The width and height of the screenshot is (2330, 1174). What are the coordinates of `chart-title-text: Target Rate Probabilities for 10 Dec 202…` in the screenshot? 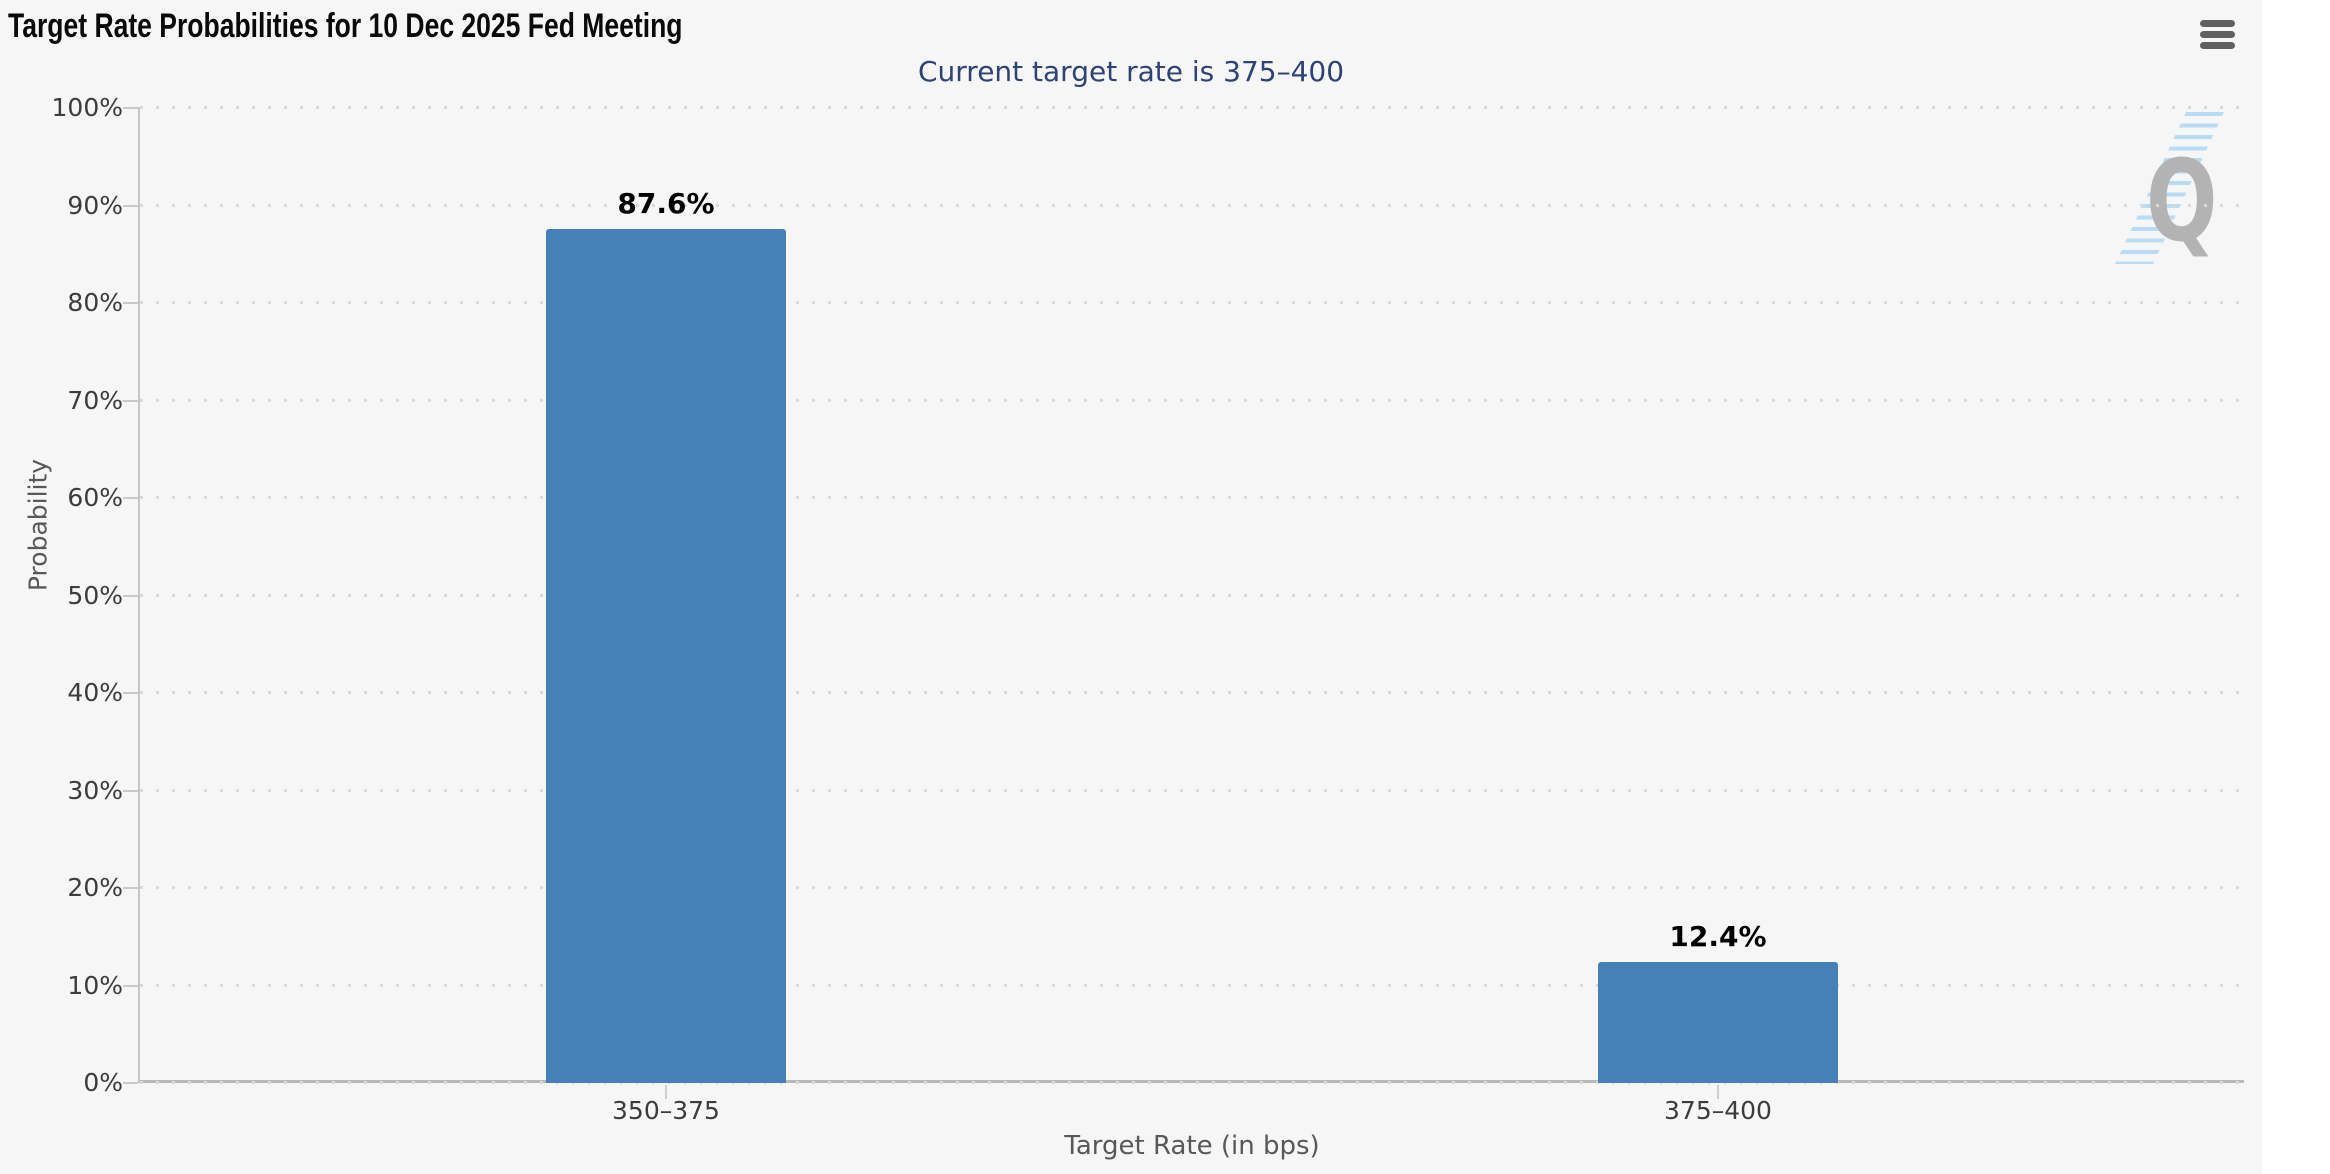 It's located at (345, 26).